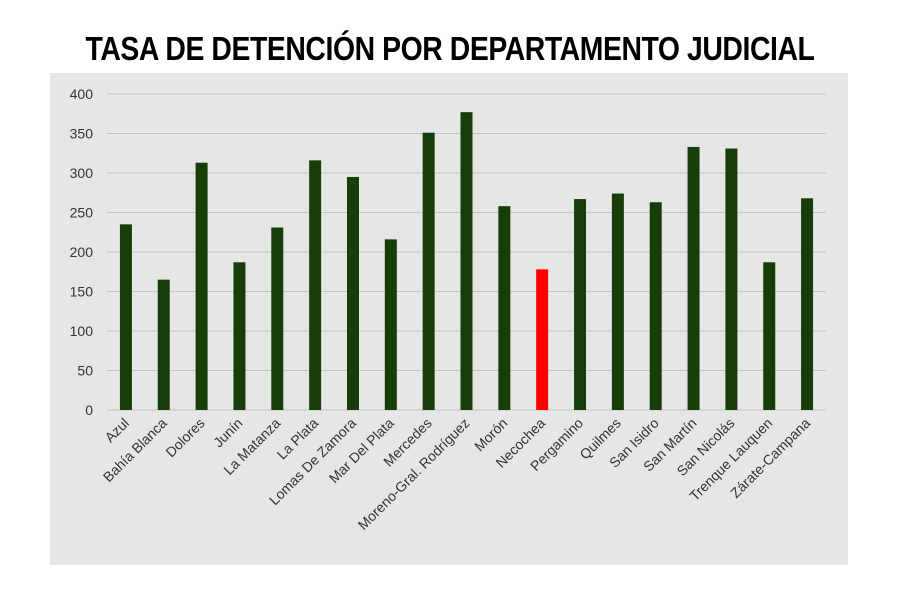 Image resolution: width=900 pixels, height=600 pixels. I want to click on bar-trenque-lauquen, so click(769, 336).